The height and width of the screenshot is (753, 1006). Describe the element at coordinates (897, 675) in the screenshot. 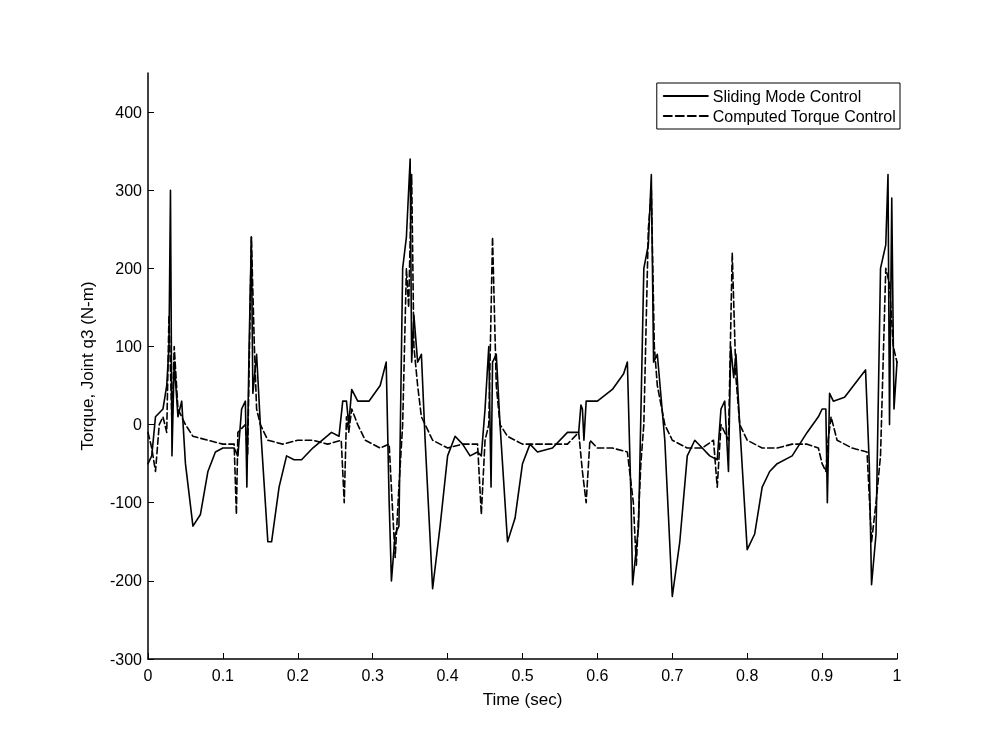

I see `x-tick-label: 1` at that location.